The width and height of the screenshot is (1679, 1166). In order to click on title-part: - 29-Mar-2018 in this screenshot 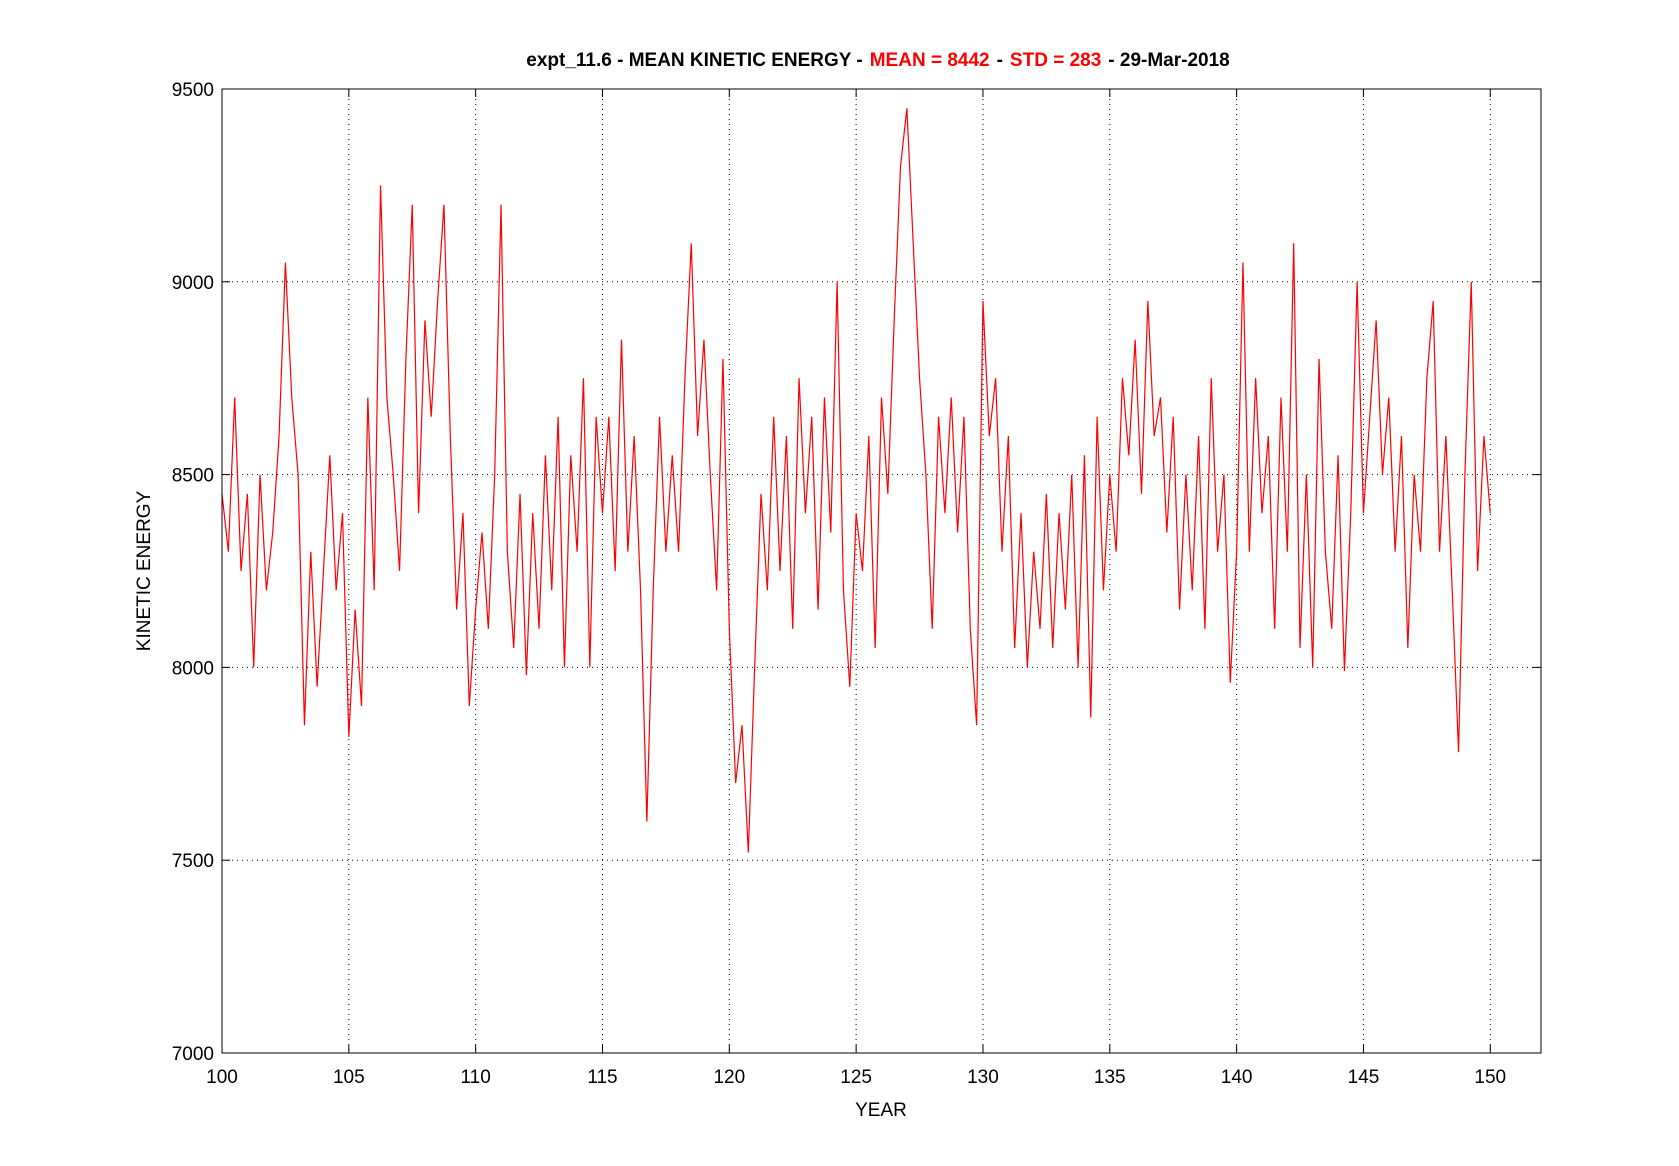, I will do `click(1168, 60)`.